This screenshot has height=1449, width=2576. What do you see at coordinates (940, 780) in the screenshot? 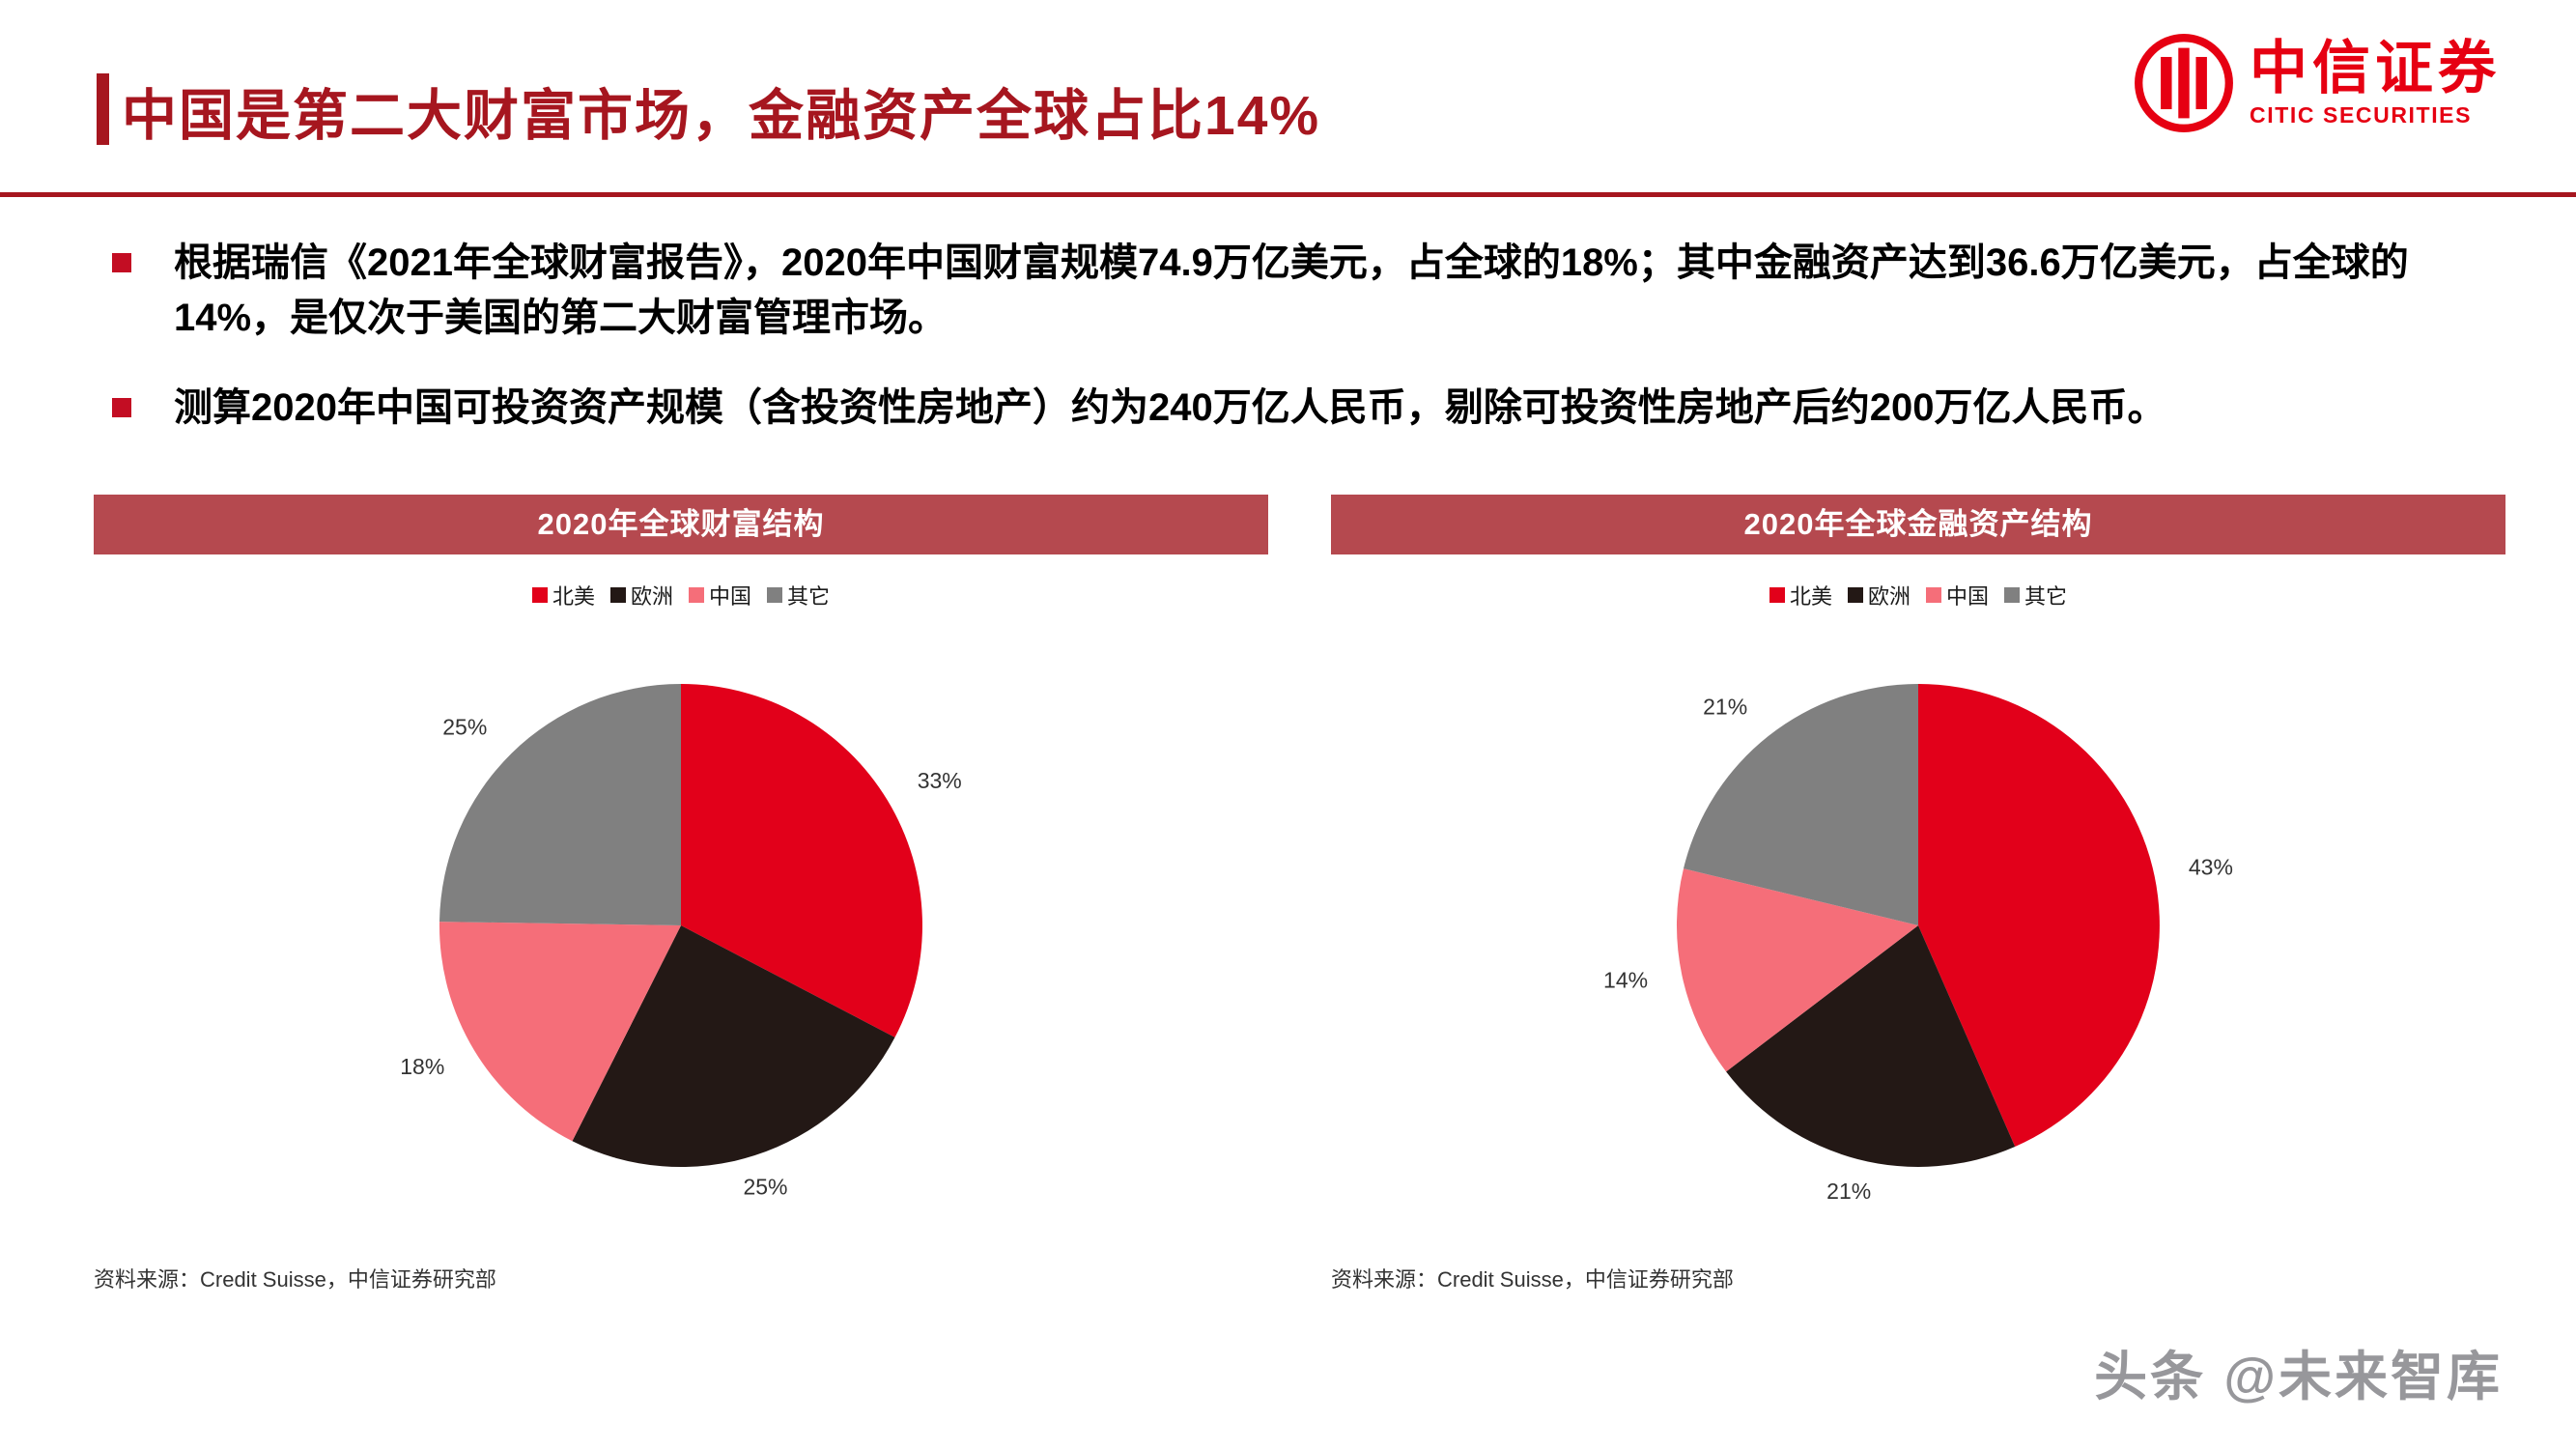
I see `pie-label: 33%` at bounding box center [940, 780].